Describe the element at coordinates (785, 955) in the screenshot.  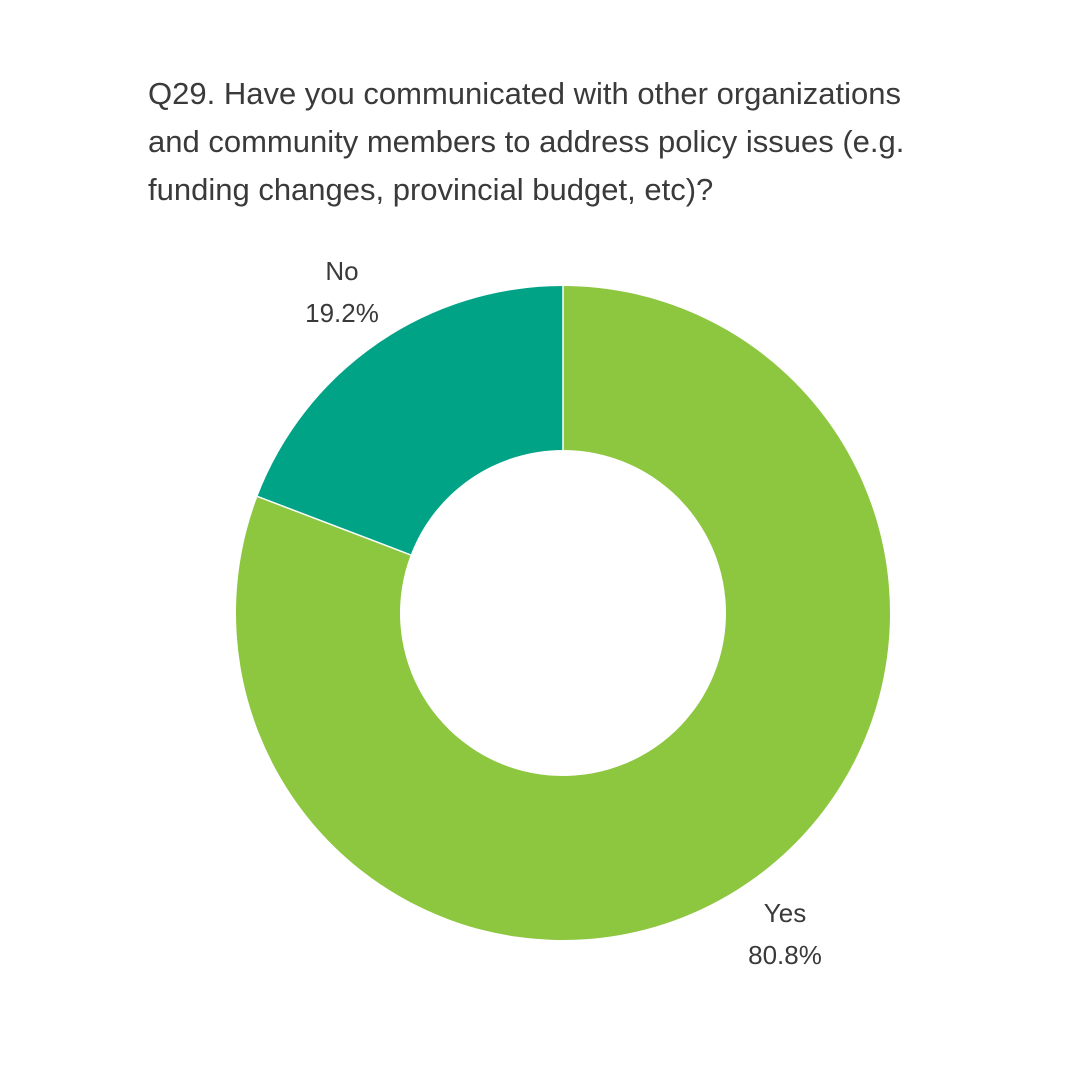
I see `slice-value-yes: 80.8%` at that location.